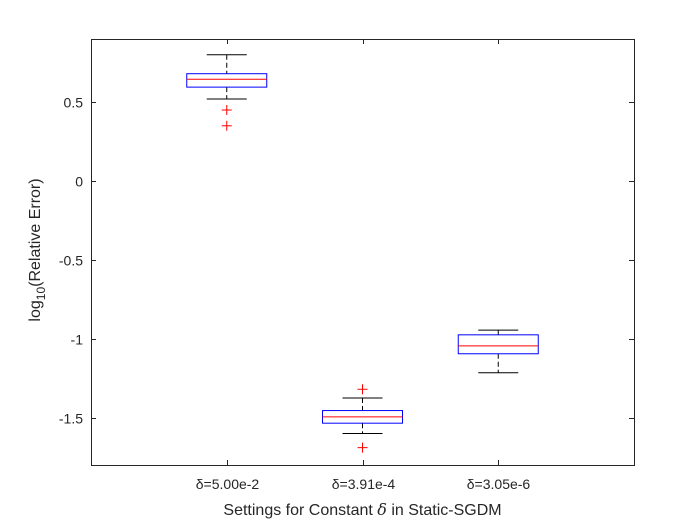  I want to click on y-axis-title-suffix: (Relative Error), so click(35, 232).